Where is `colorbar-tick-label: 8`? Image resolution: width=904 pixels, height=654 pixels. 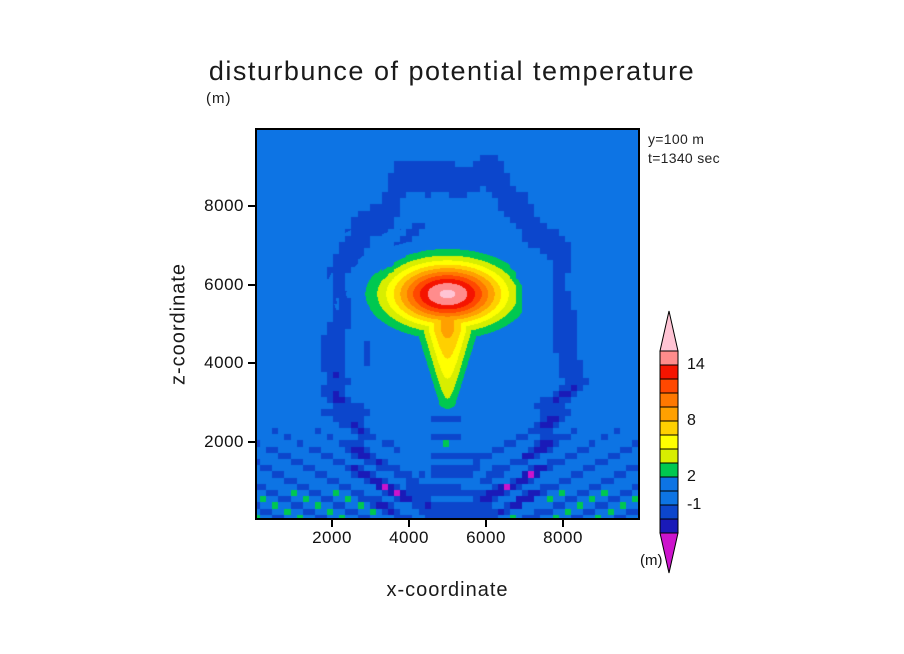
colorbar-tick-label: 8 is located at coordinates (691, 420).